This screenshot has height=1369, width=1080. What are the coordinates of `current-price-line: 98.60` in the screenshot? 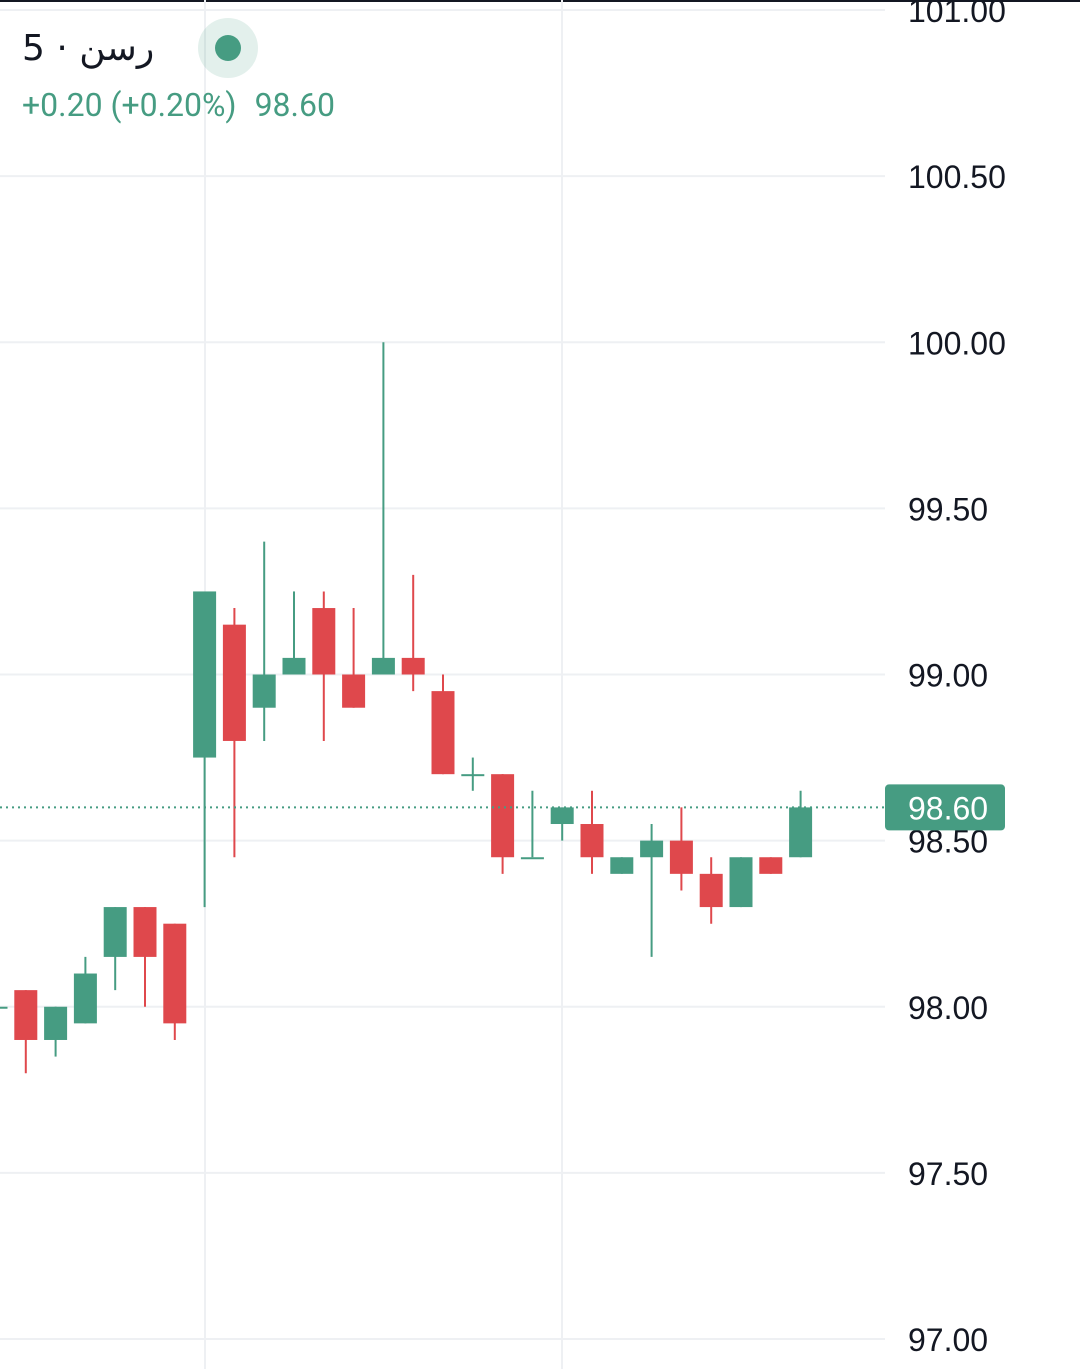 It's located at (502, 807).